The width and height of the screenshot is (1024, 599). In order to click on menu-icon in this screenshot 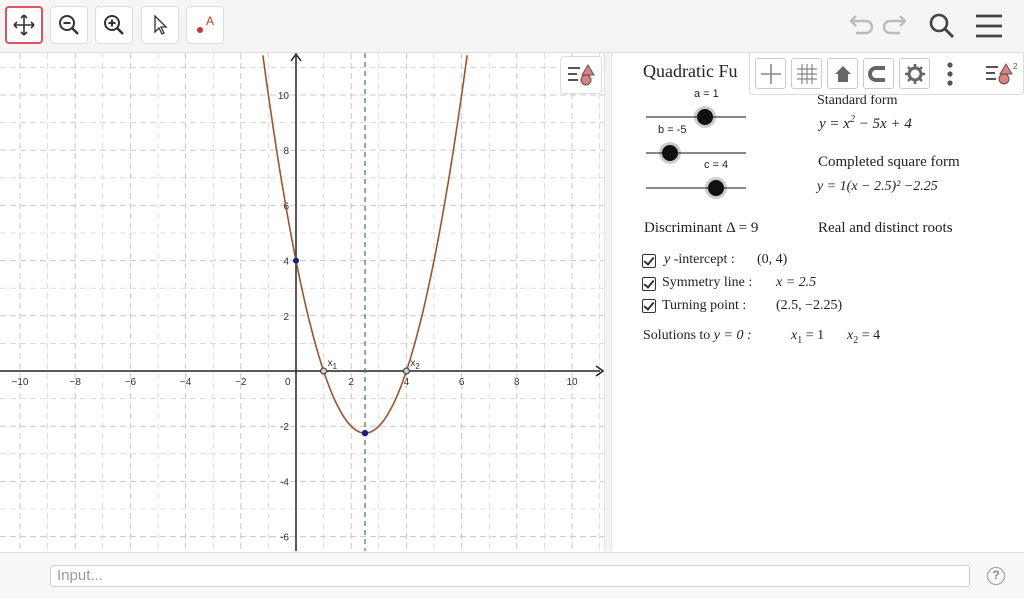, I will do `click(989, 26)`.